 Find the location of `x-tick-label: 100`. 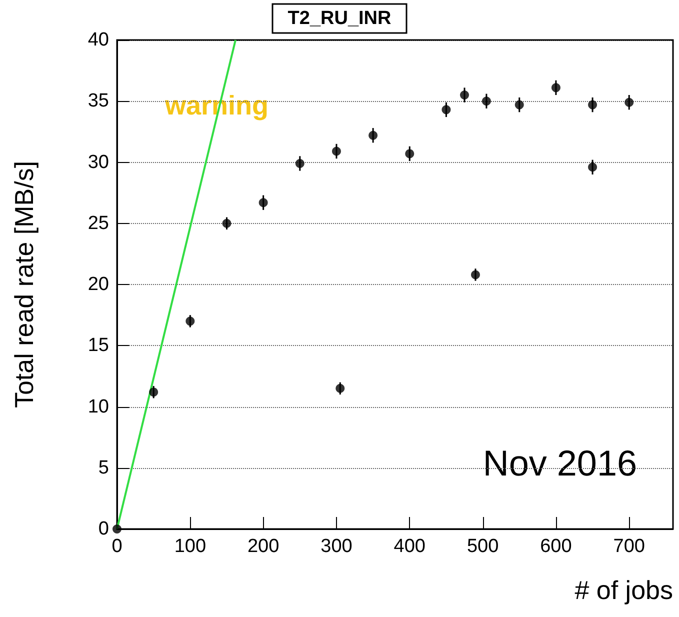

x-tick-label: 100 is located at coordinates (190, 546).